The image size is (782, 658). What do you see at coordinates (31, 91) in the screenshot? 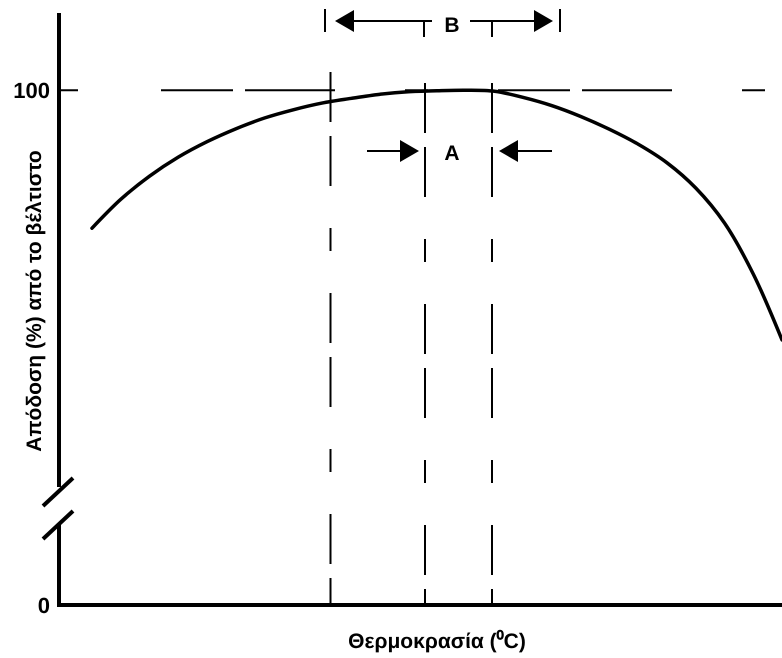
I see `y-tick-label: 100` at bounding box center [31, 91].